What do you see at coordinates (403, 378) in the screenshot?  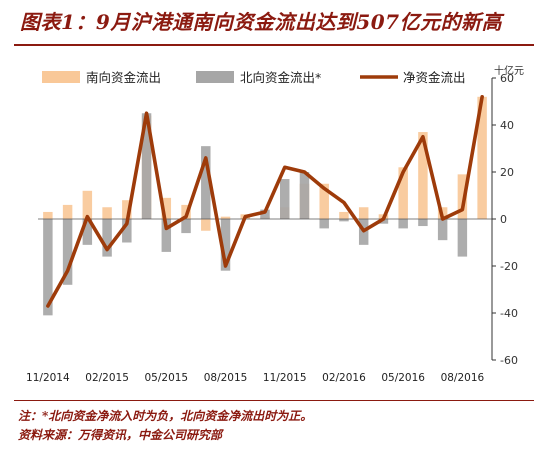 I see `x-tick-label: 05/2016` at bounding box center [403, 378].